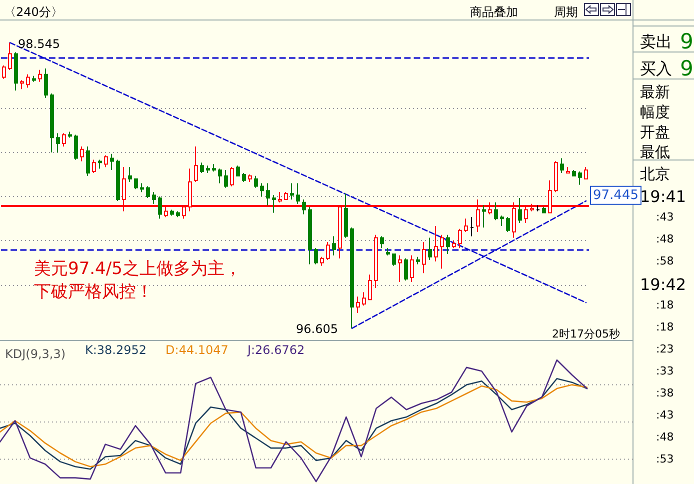 This screenshot has height=484, width=694. I want to click on text: :38, so click(665, 393).